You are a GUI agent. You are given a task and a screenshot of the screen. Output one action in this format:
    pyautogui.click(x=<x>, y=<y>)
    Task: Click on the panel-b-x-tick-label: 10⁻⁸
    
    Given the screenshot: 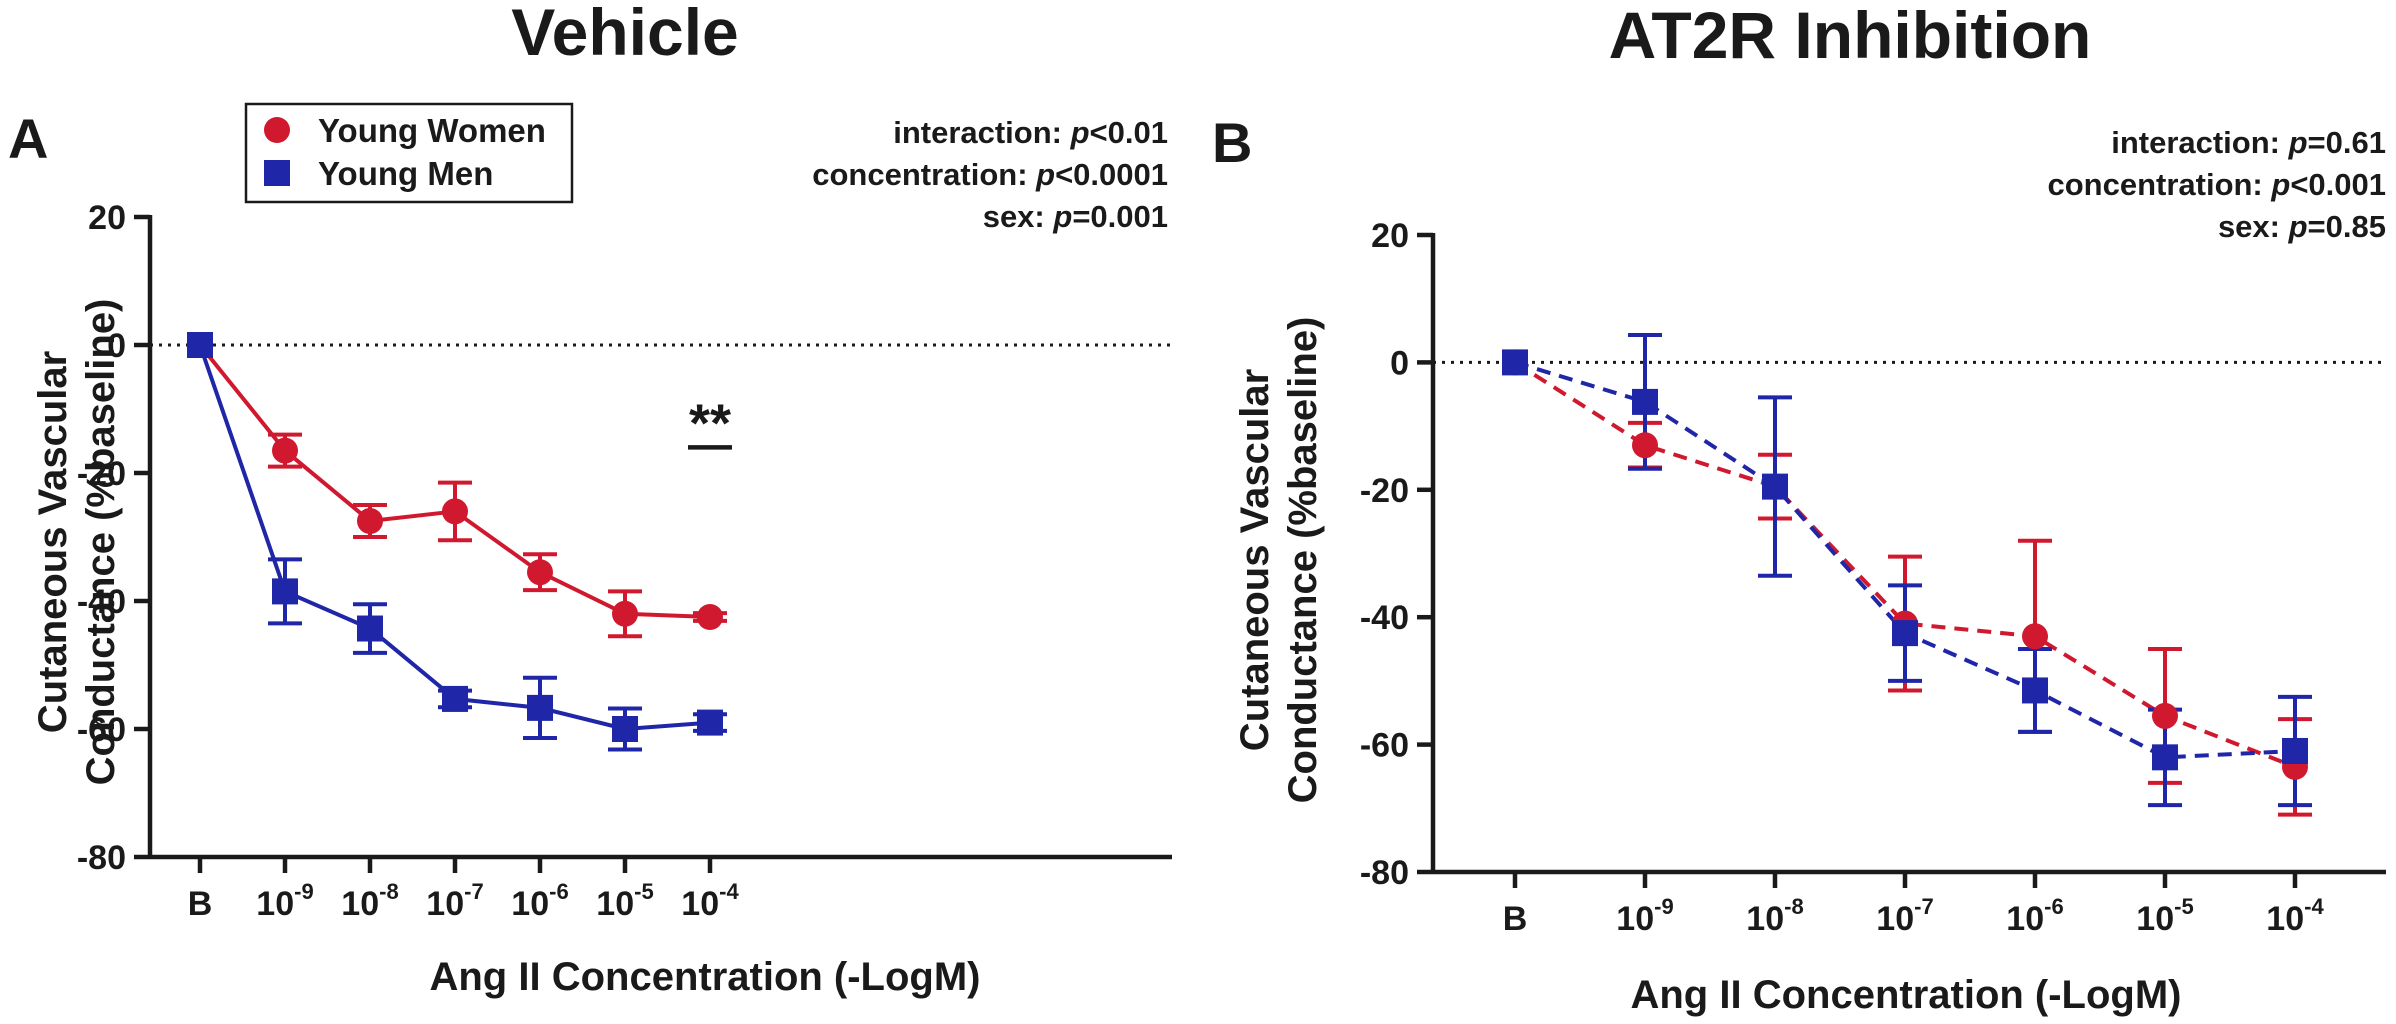 What is the action you would take?
    pyautogui.click(x=1774, y=916)
    